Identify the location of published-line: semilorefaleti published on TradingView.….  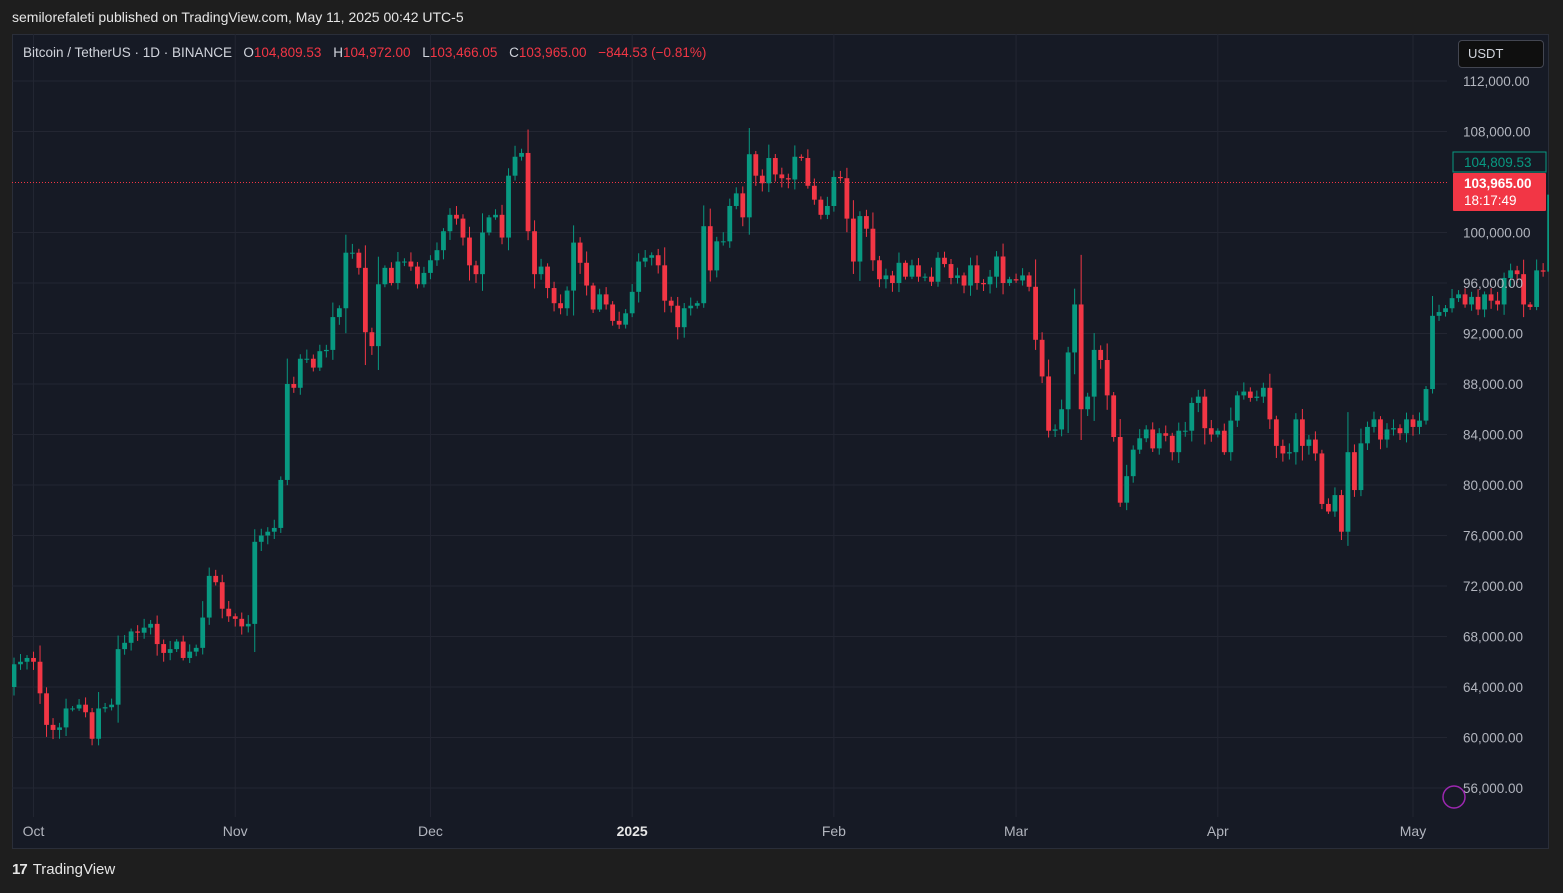
(238, 17).